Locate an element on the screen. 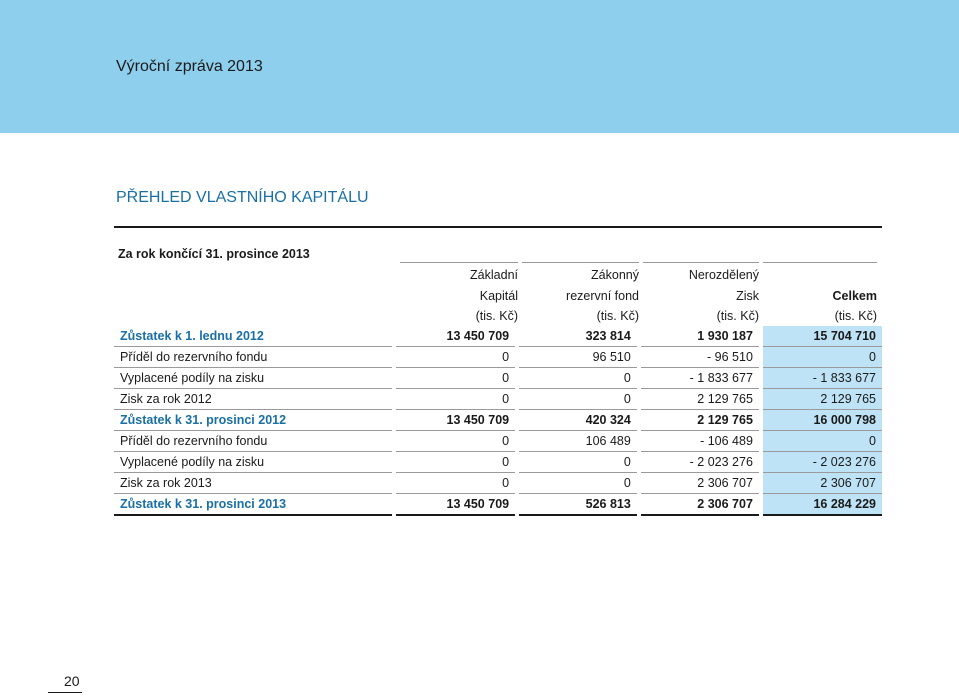  cell-retained-earnings: - 2 023 276 is located at coordinates (699, 462).